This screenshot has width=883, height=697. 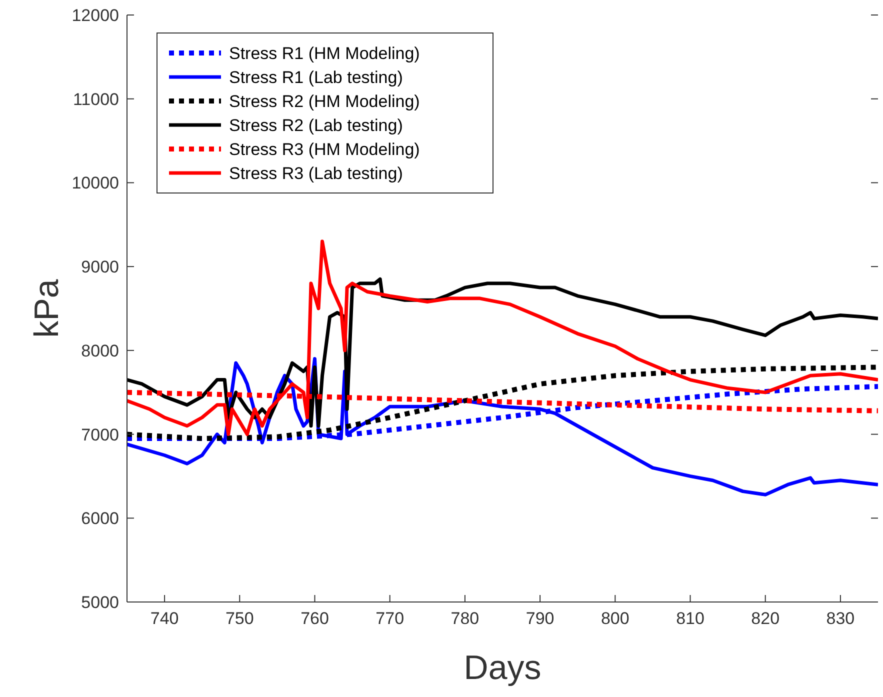 What do you see at coordinates (615, 618) in the screenshot?
I see `x-tick-label: 800` at bounding box center [615, 618].